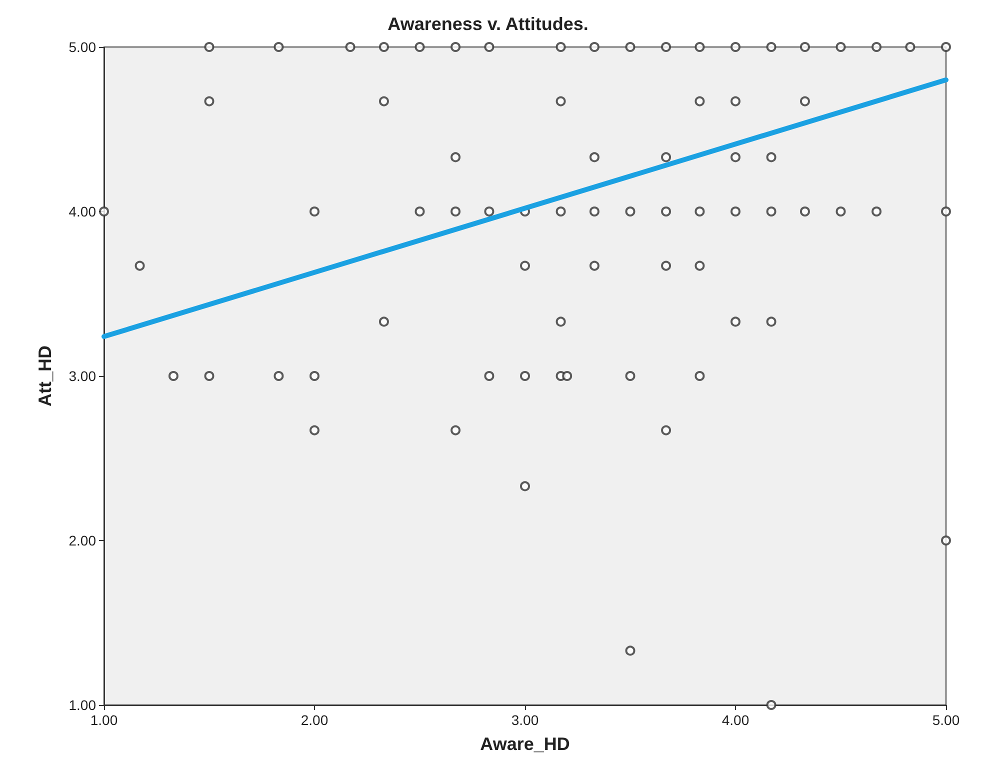 Image resolution: width=984 pixels, height=782 pixels. Describe the element at coordinates (525, 720) in the screenshot. I see `x-tick-label: 3.00` at that location.